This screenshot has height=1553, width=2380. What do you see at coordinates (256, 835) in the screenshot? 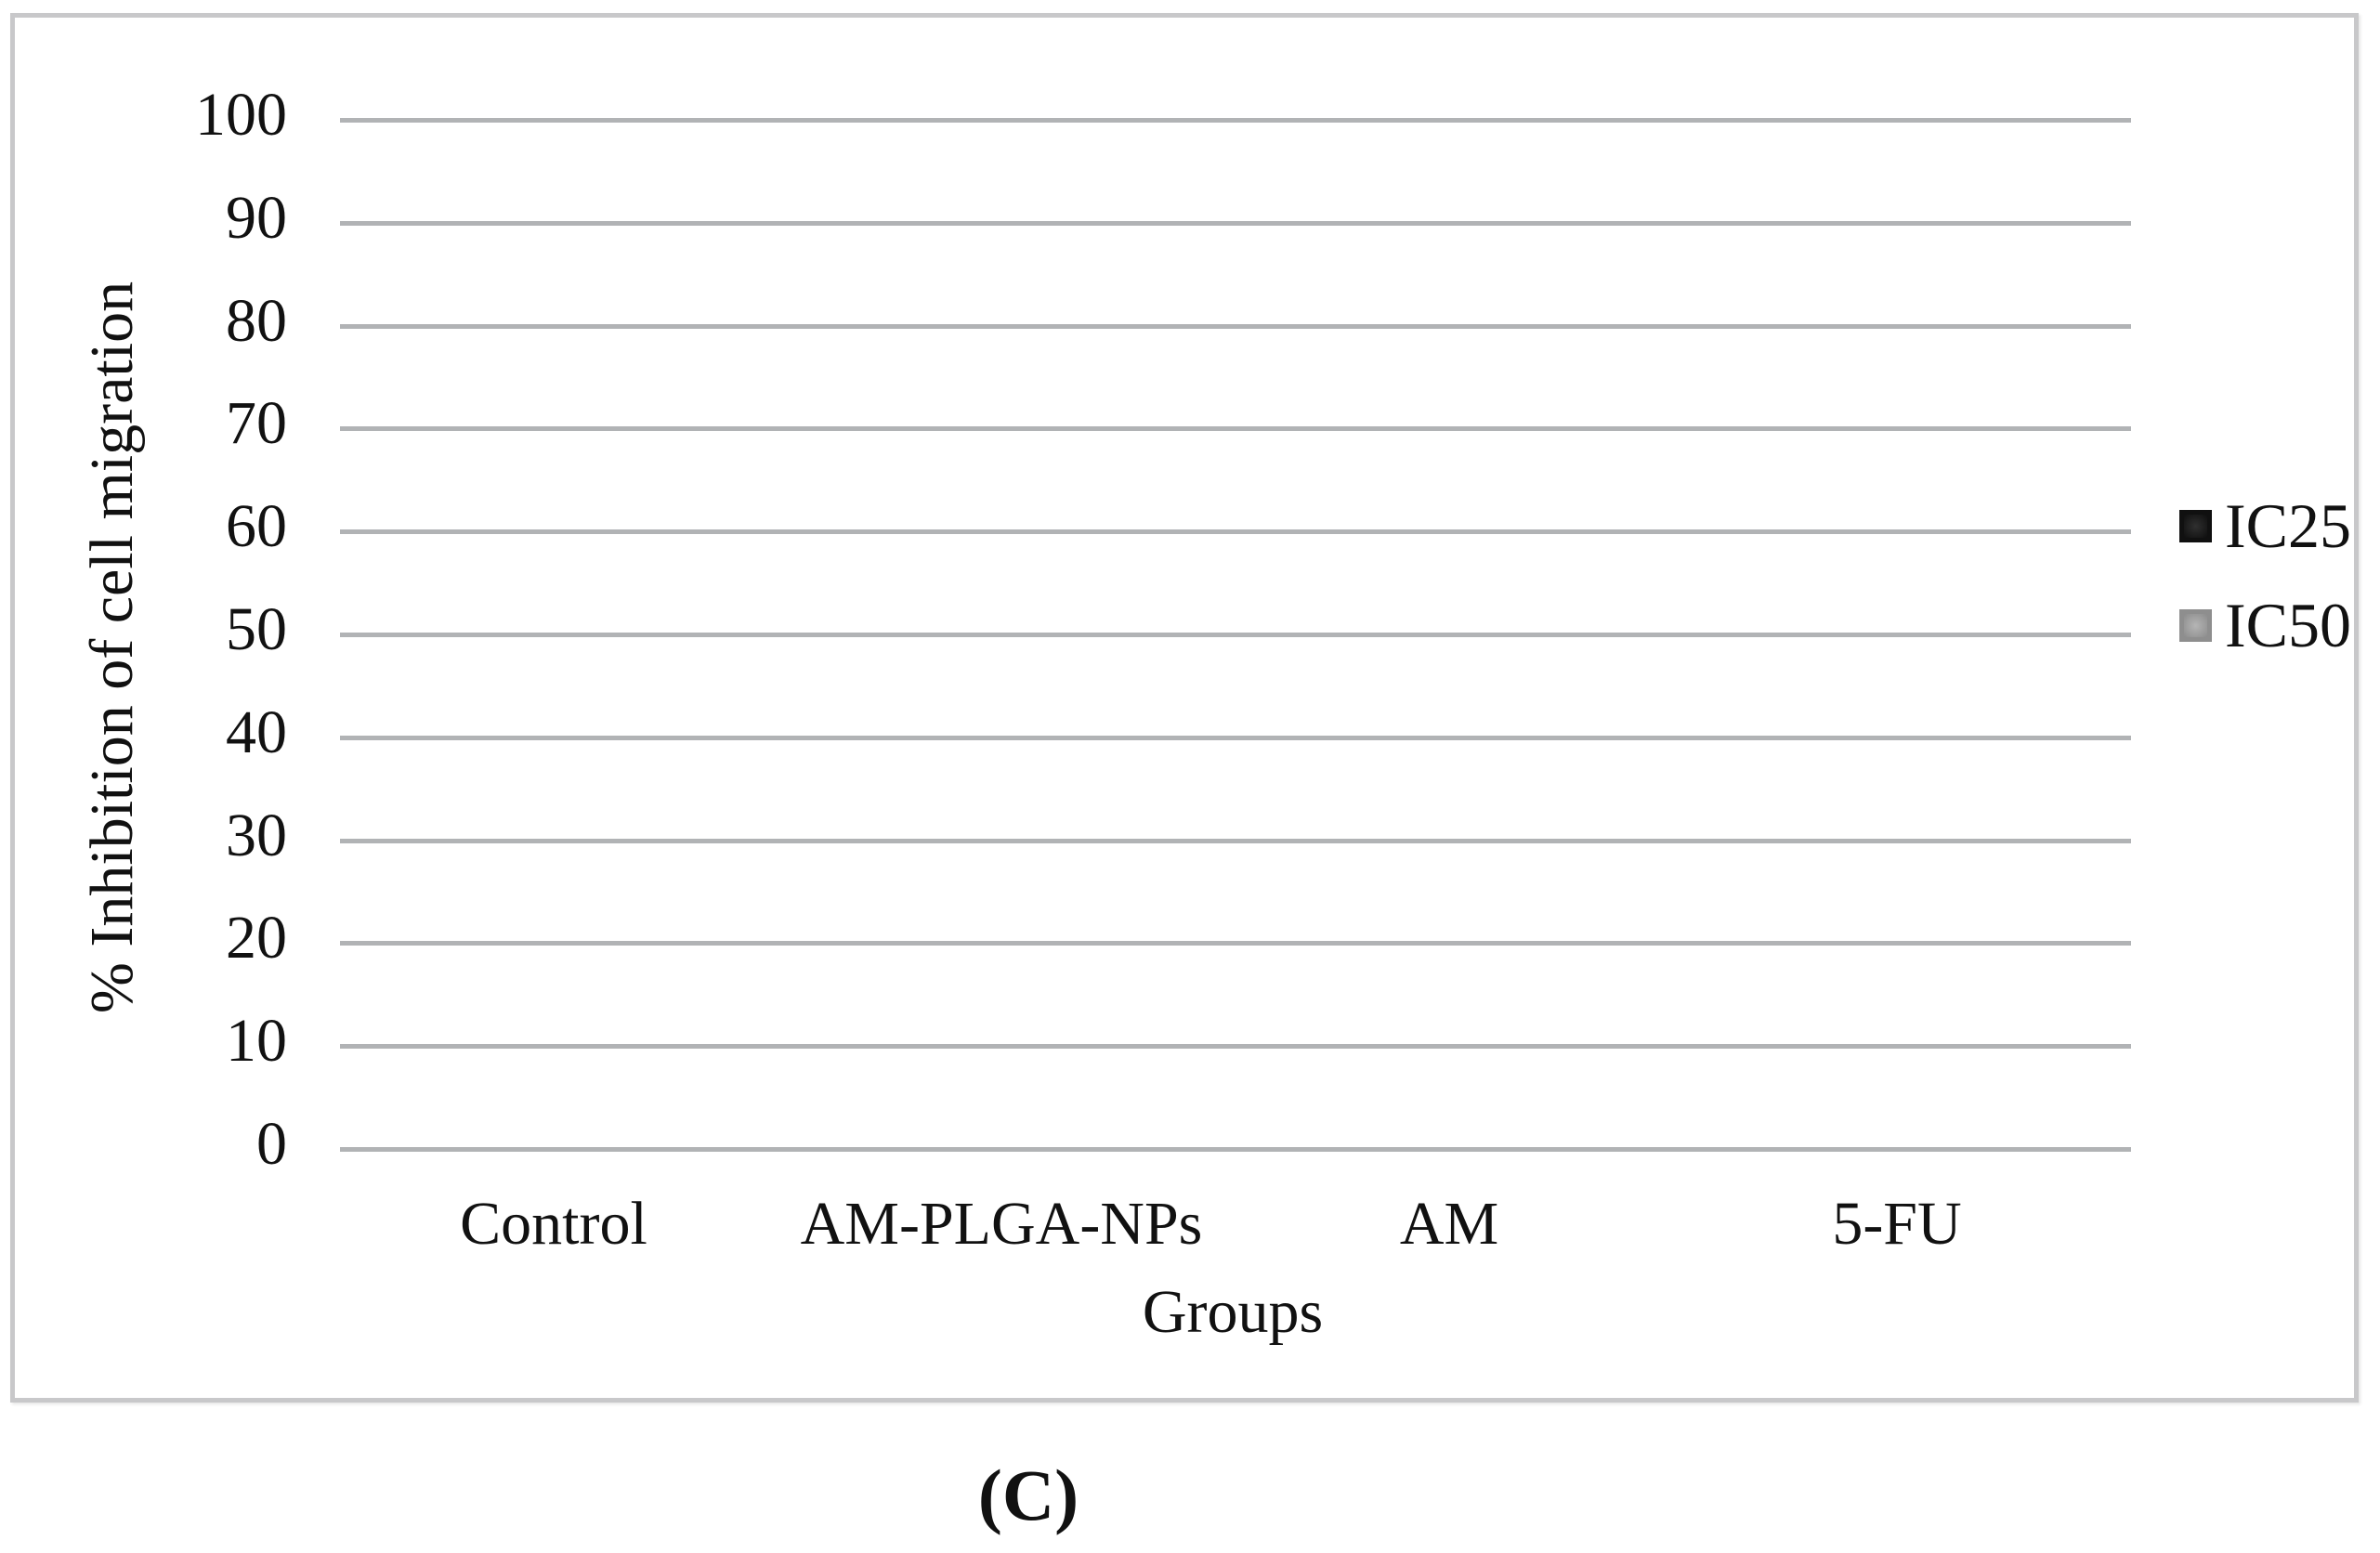
I see `y-tick-label-30: 30` at bounding box center [256, 835].